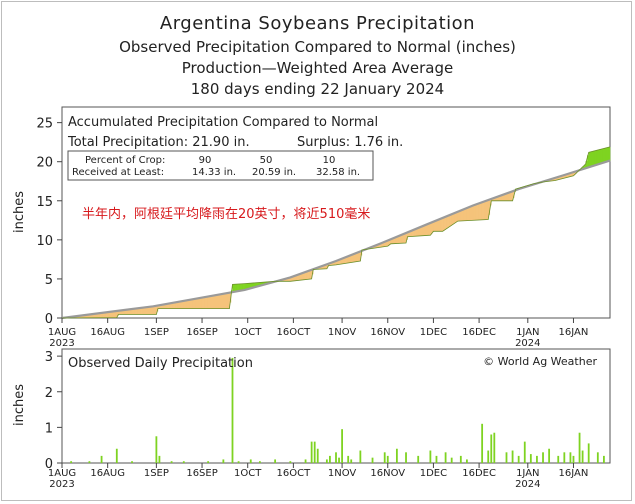 This screenshot has height=504, width=635. Describe the element at coordinates (479, 473) in the screenshot. I see `x-tick-label: 16DEC` at that location.